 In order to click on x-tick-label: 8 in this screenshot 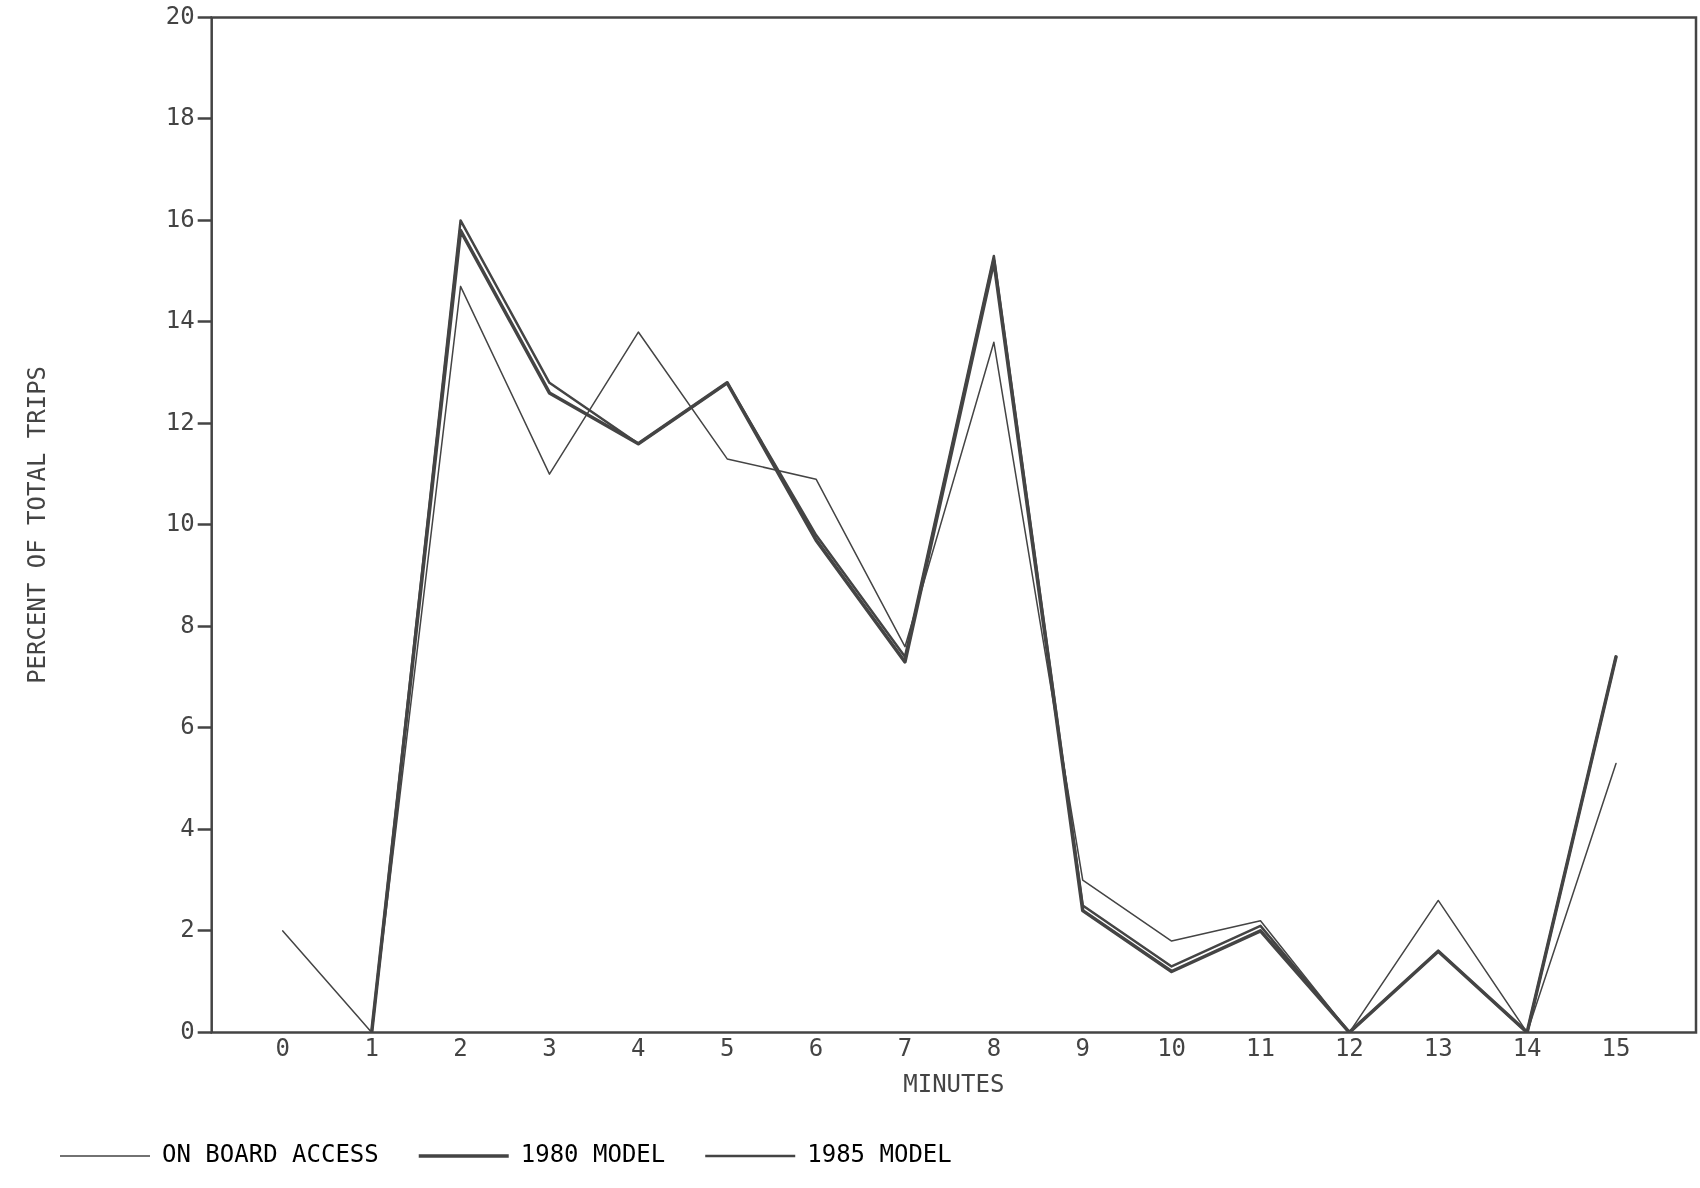, I will do `click(994, 1048)`.